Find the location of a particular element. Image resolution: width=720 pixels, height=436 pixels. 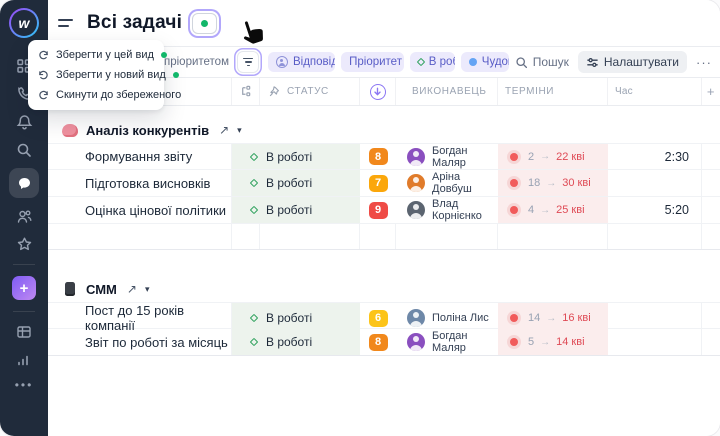

header-assignee: ВИКОНАВЕЦЬ is located at coordinates (447, 91).